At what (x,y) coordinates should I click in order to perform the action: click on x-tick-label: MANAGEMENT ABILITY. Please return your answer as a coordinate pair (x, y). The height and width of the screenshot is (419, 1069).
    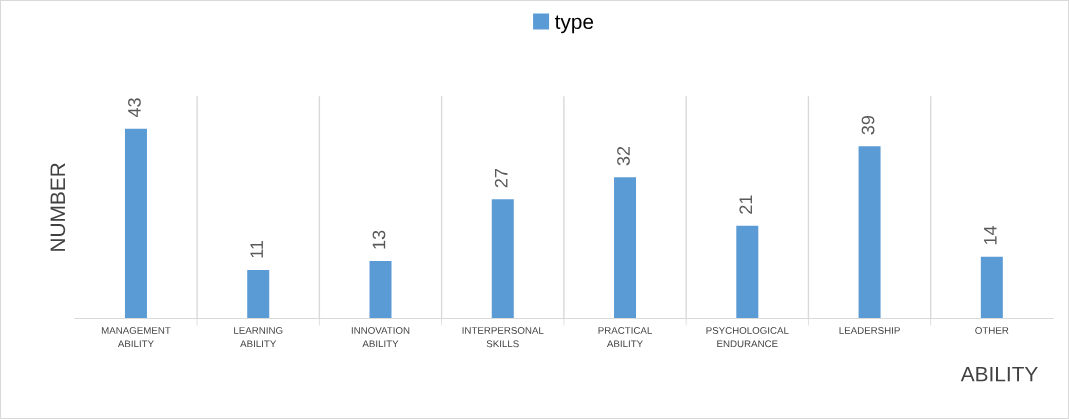
    Looking at the image, I should click on (136, 337).